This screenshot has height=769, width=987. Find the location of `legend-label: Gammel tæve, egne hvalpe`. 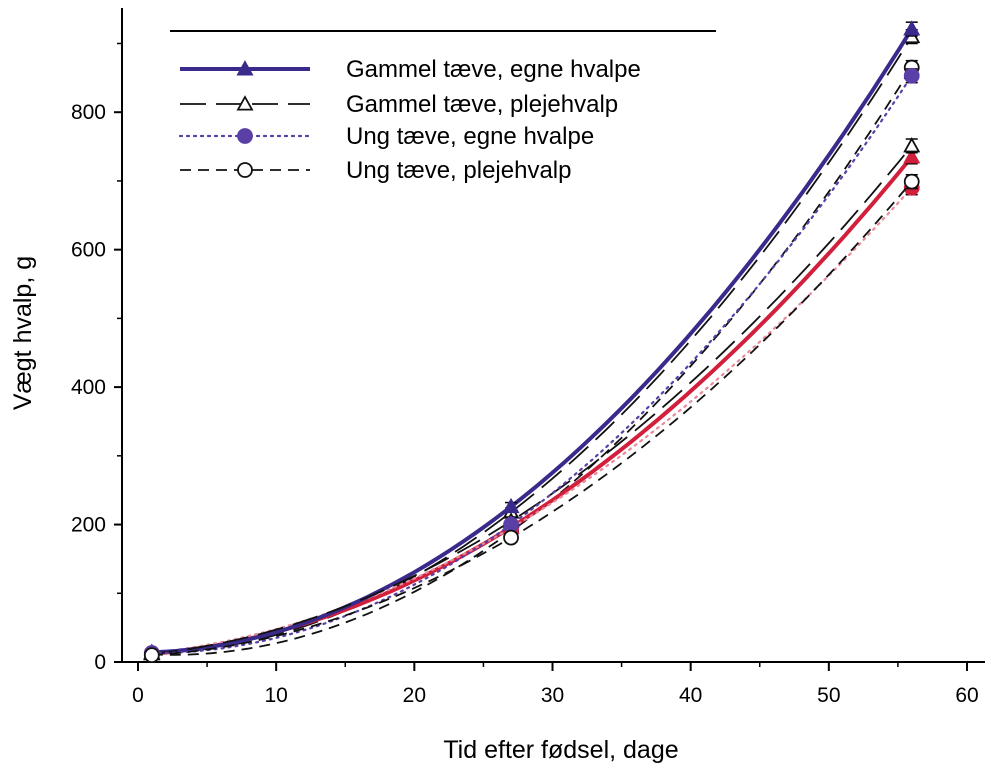

legend-label: Gammel tæve, egne hvalpe is located at coordinates (493, 69).